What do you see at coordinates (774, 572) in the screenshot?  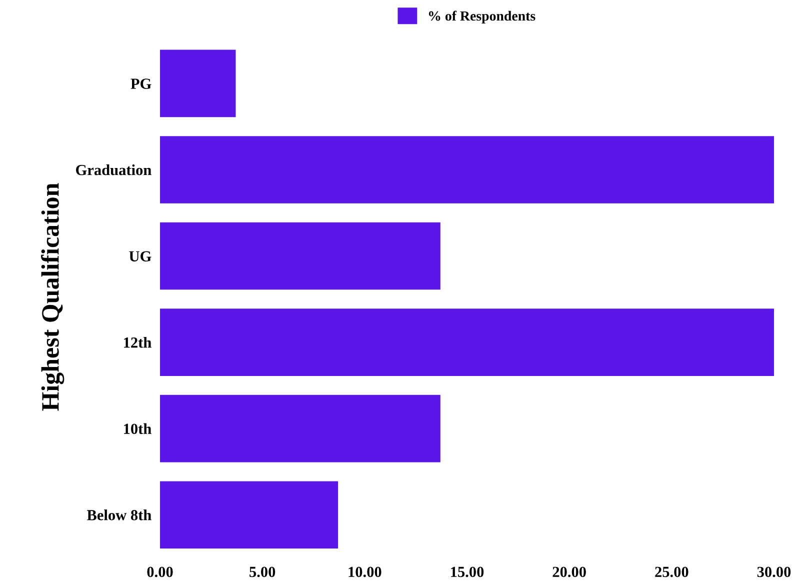 I see `x-tick-label: 30.00` at bounding box center [774, 572].